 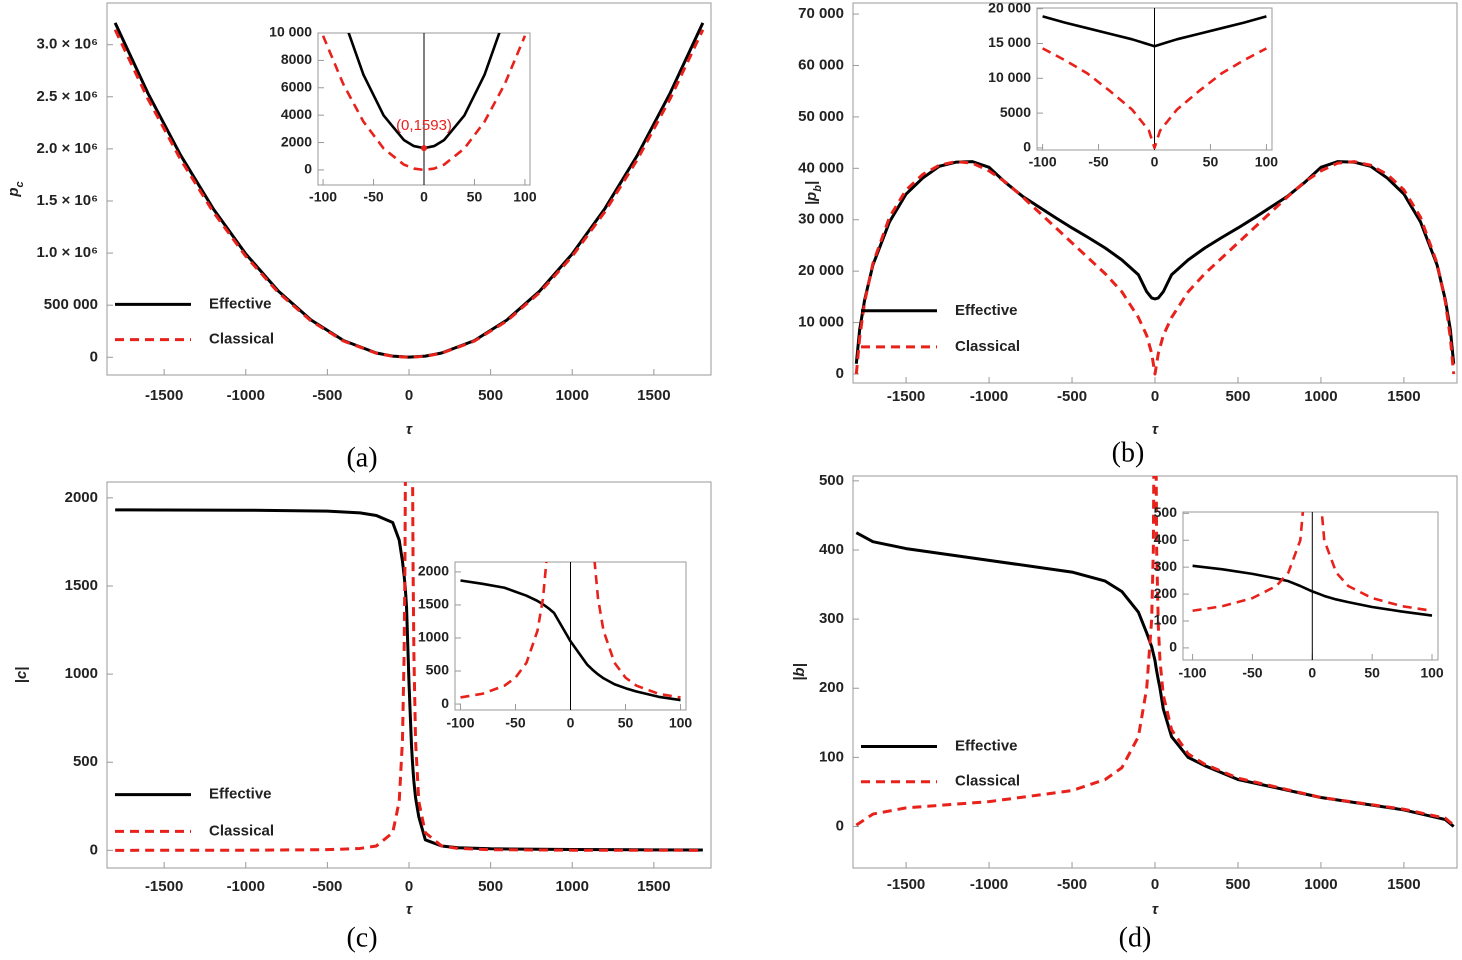 What do you see at coordinates (821, 219) in the screenshot?
I see `y-tick-label: 30 000` at bounding box center [821, 219].